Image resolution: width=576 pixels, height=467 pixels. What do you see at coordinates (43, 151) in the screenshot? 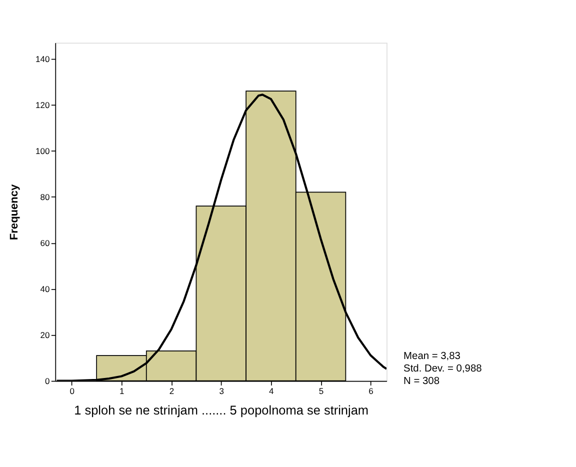
I see `y-tick-label: 100` at bounding box center [43, 151].